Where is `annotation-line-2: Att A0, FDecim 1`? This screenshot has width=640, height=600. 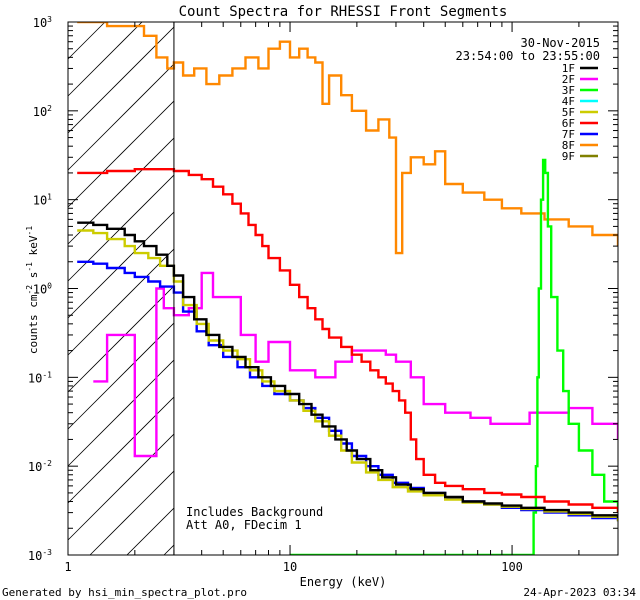 annotation-line-2: Att A0, FDecim 1 is located at coordinates (244, 525).